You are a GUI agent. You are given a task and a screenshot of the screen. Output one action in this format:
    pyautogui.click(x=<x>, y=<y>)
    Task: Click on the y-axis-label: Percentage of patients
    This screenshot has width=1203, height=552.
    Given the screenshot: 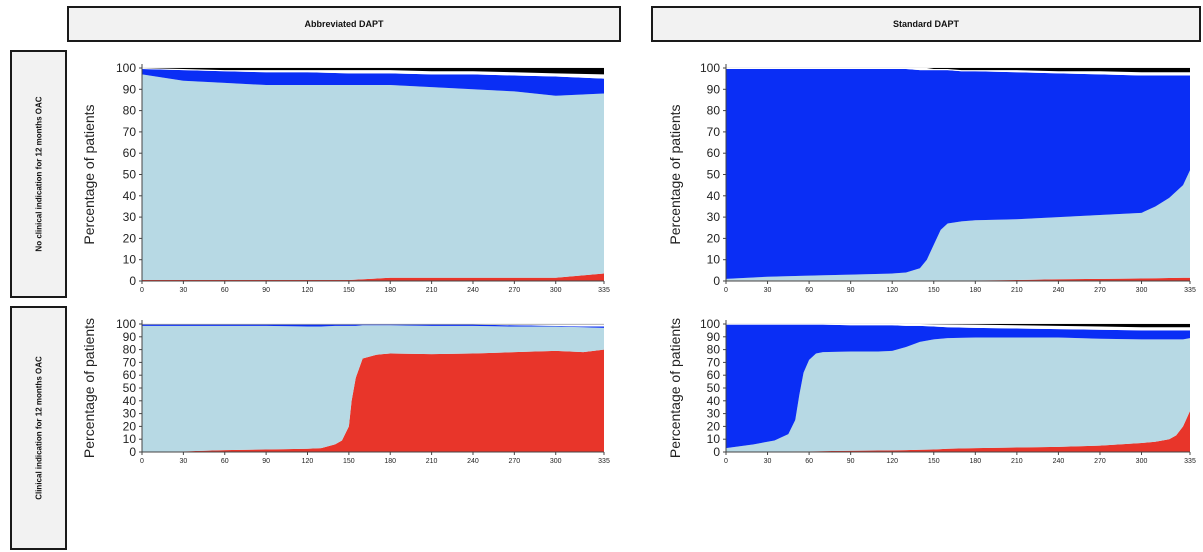 What is the action you would take?
    pyautogui.click(x=675, y=174)
    